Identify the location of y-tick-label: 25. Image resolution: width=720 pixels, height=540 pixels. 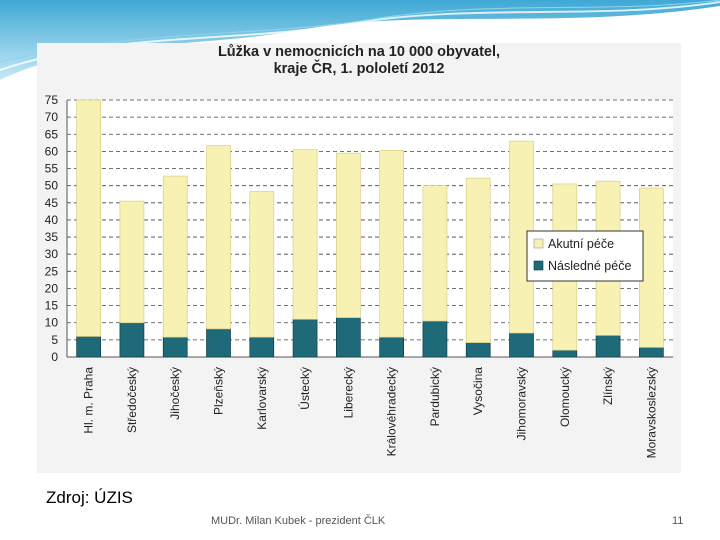
(52, 271).